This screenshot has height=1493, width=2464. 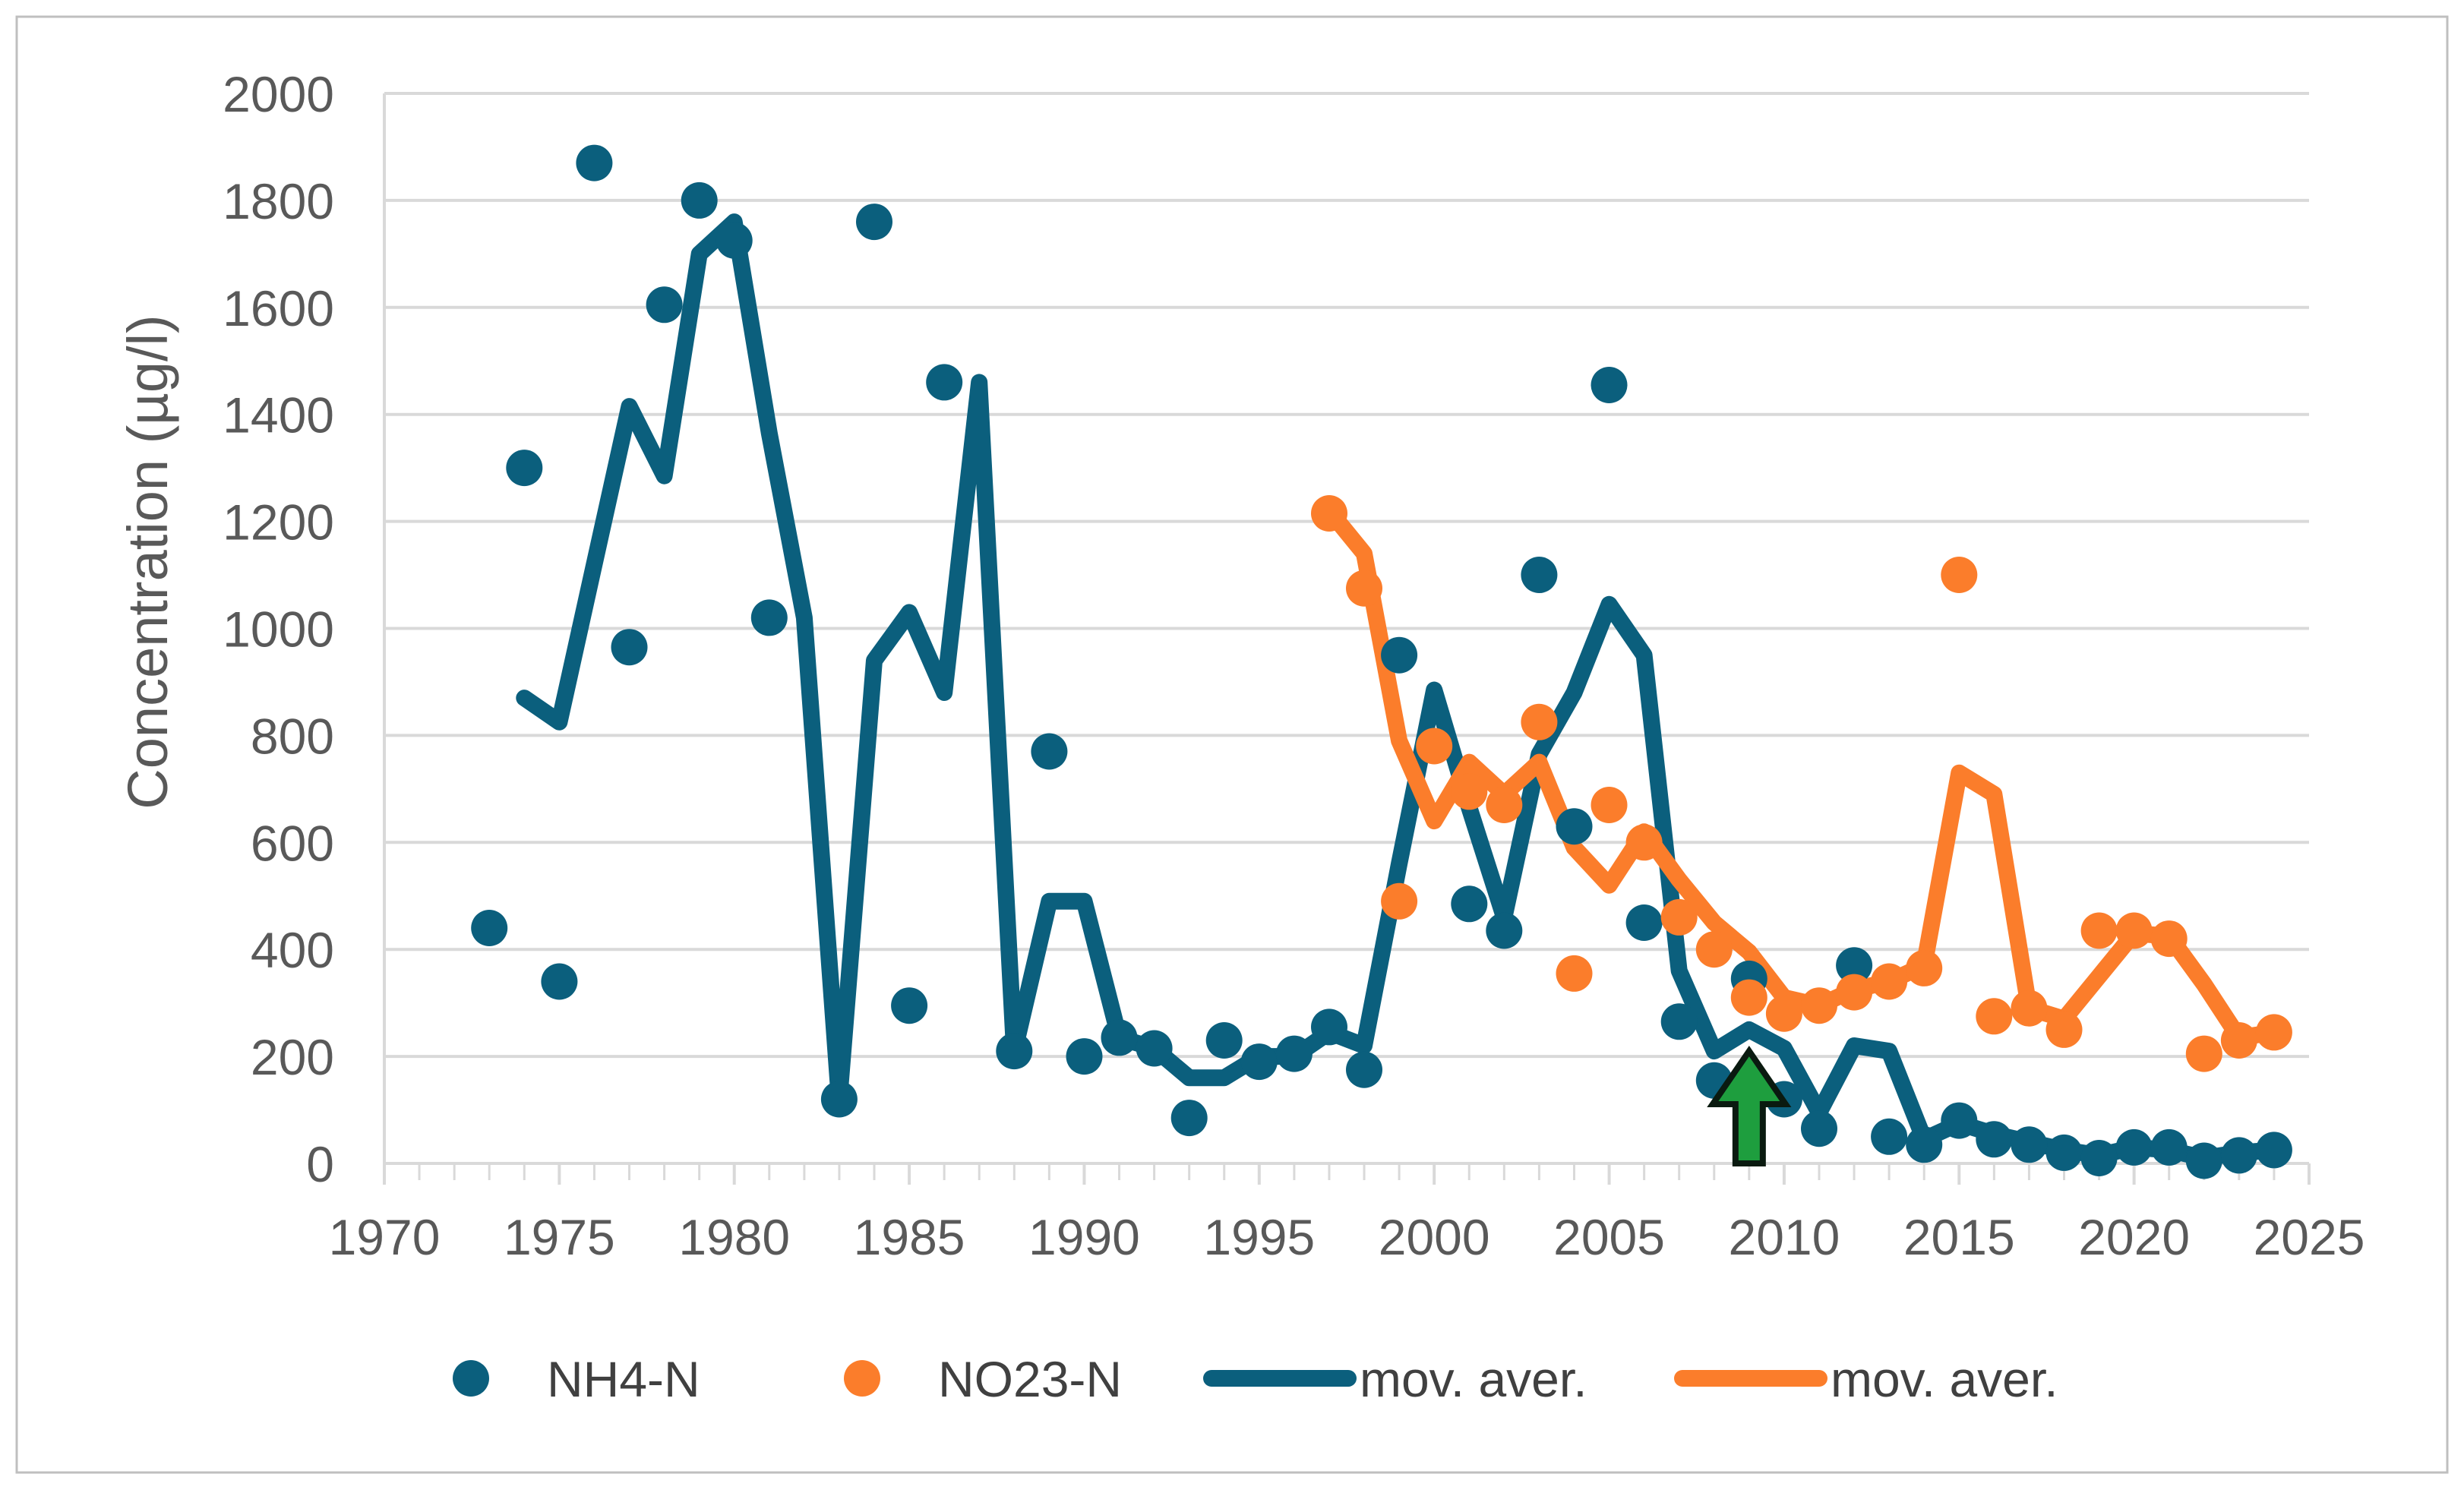 What do you see at coordinates (147, 562) in the screenshot?
I see `y-axis-label: Concentration (µg/l)` at bounding box center [147, 562].